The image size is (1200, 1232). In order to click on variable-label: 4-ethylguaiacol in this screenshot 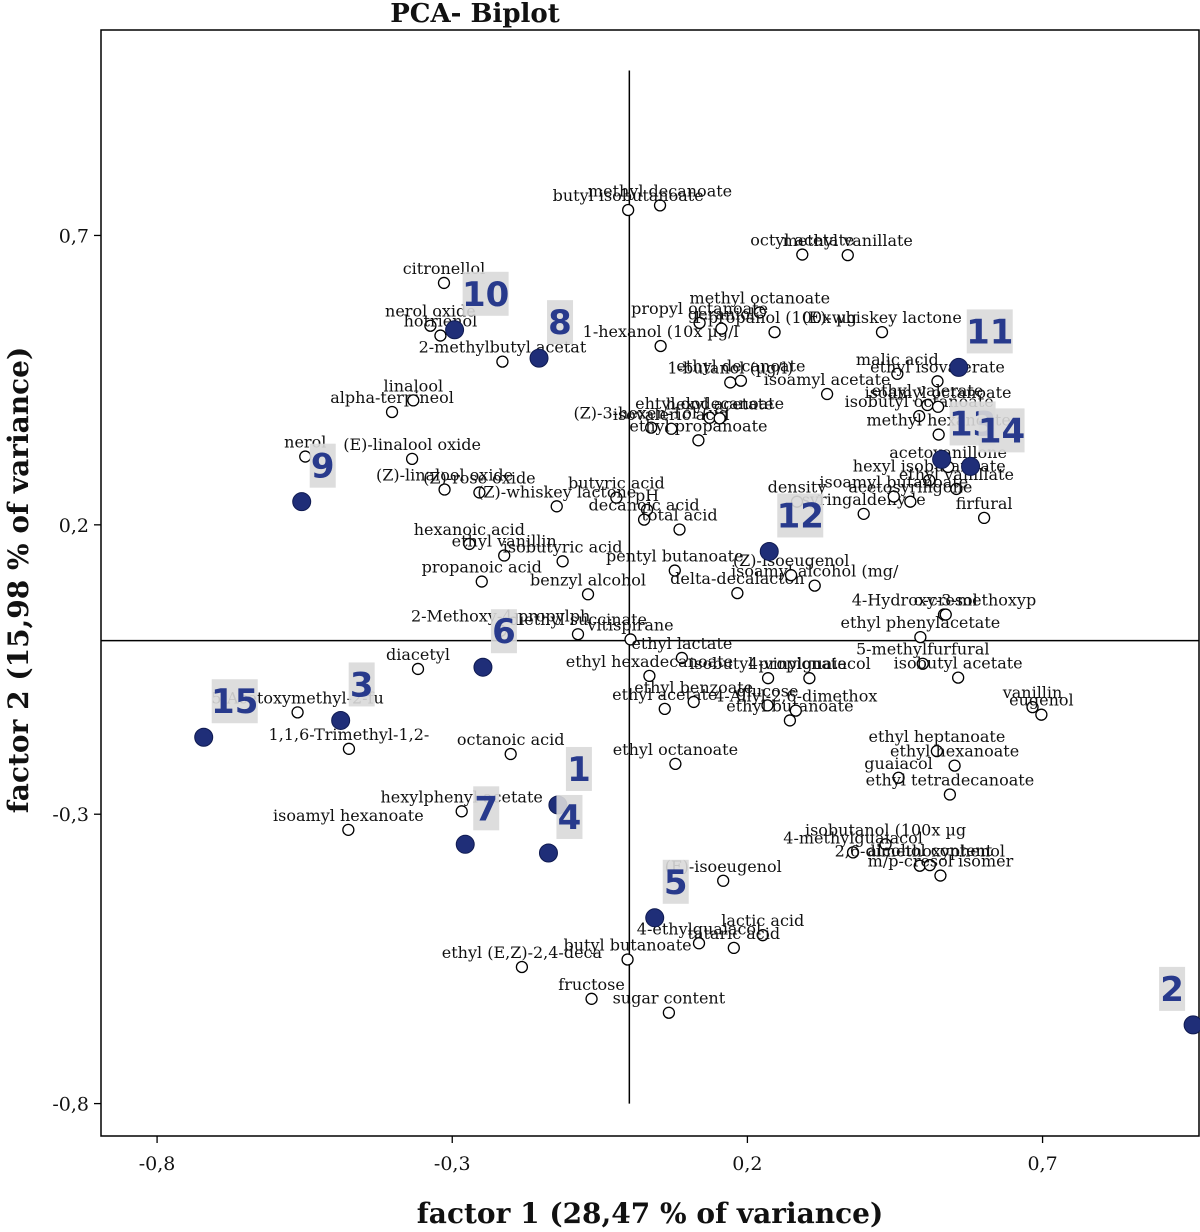, I will do `click(699, 928)`.